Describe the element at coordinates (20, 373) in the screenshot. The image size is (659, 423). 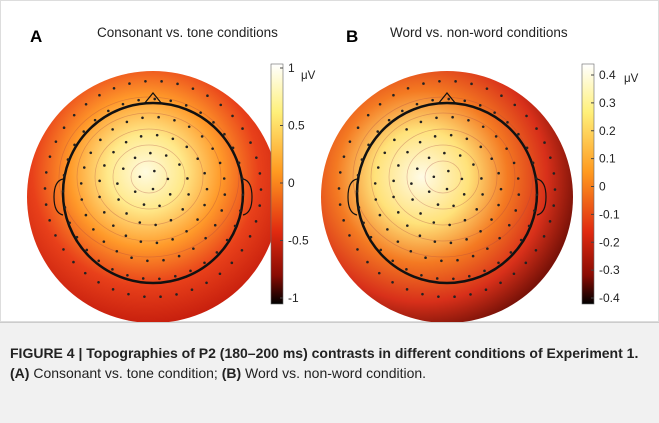
I see `caption-ref: (A)` at that location.